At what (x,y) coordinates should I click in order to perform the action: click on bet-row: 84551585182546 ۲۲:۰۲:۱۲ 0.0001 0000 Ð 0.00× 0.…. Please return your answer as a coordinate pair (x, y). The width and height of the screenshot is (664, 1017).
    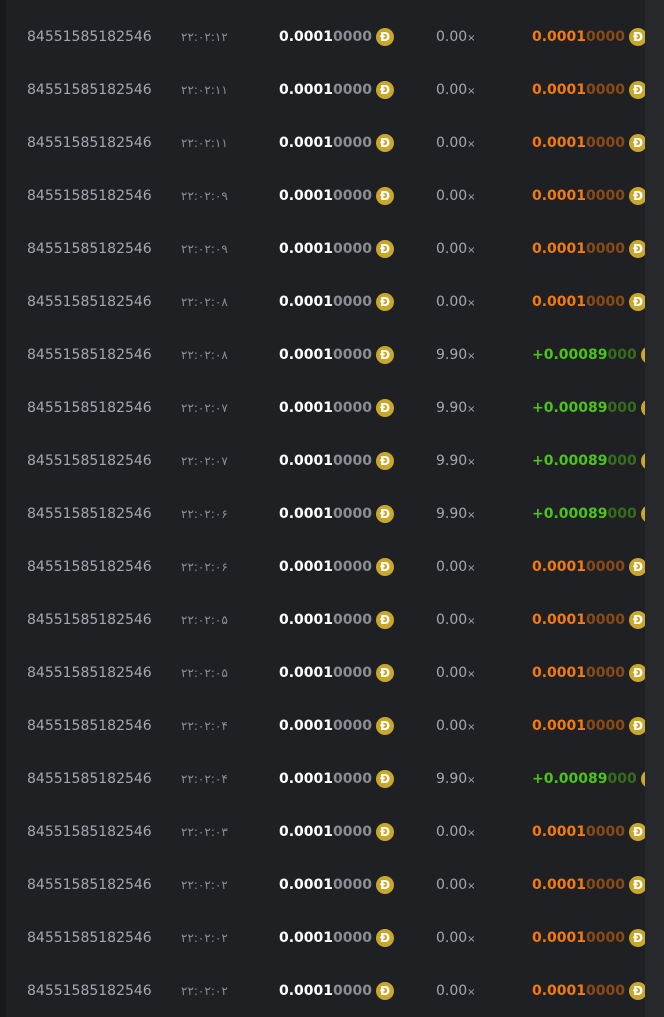
    Looking at the image, I should click on (322, 36).